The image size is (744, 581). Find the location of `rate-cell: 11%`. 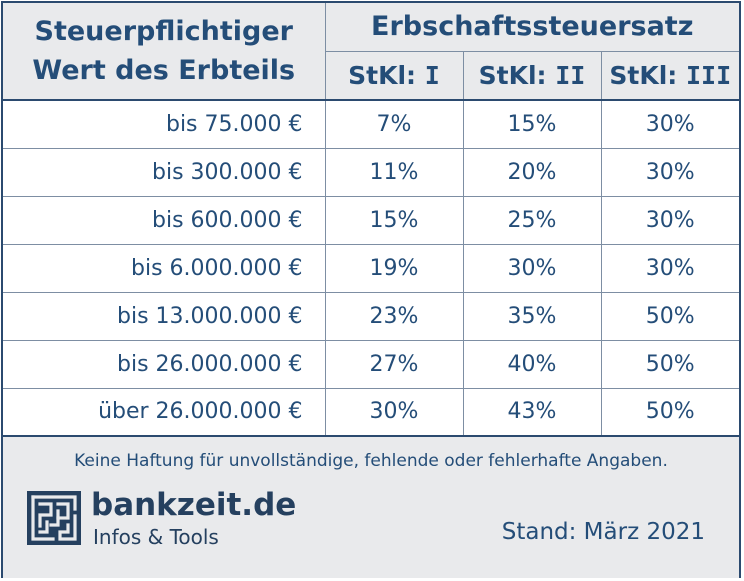

rate-cell: 11% is located at coordinates (394, 172).